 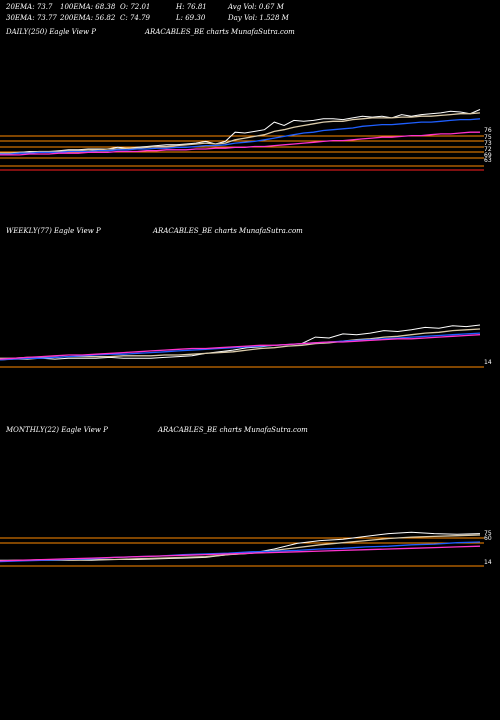 I want to click on tick-label: 60, so click(x=488, y=538).